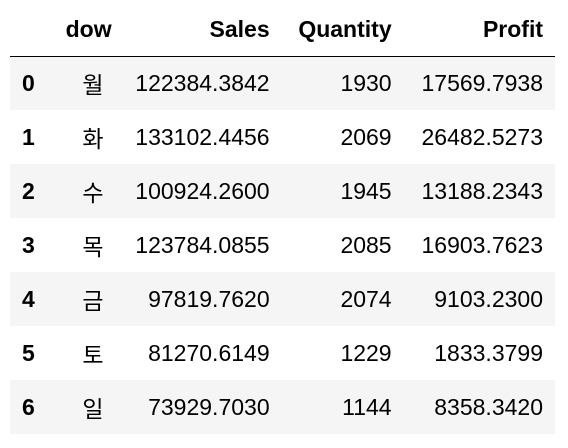 The width and height of the screenshot is (568, 448). I want to click on table-row: 6 일 73929.7030 1144 8358.3420, so click(282, 407).